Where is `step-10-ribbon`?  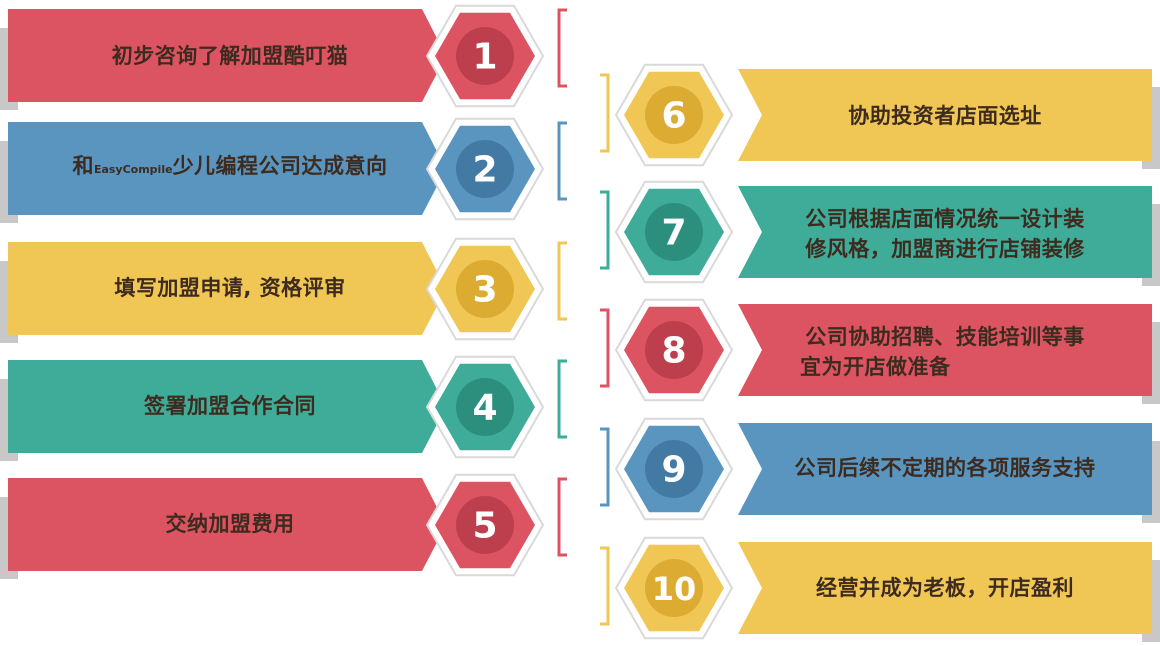
step-10-ribbon is located at coordinates (945, 588).